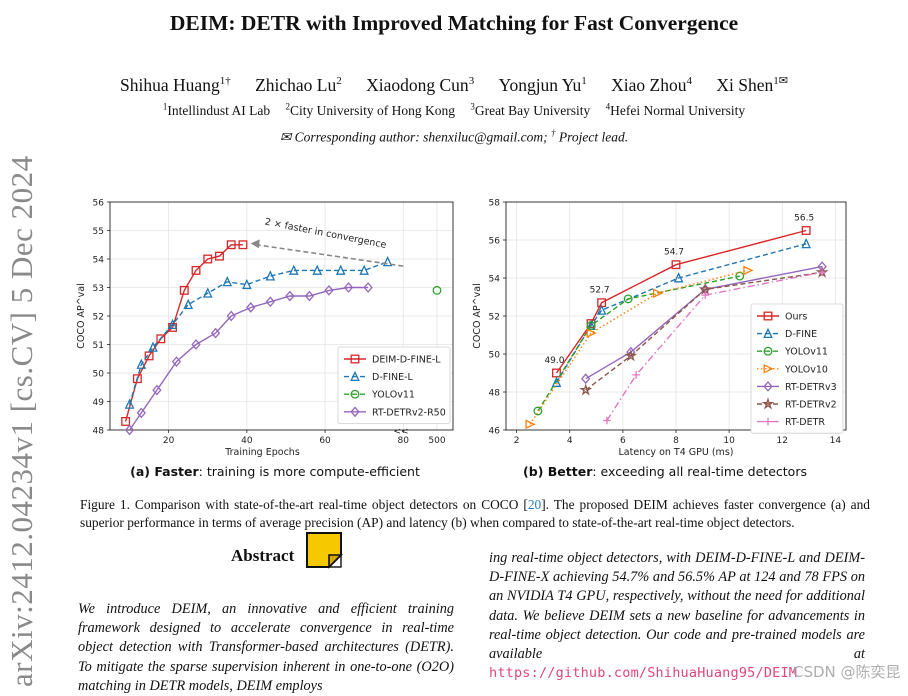  I want to click on legend-label: Ours, so click(796, 317).